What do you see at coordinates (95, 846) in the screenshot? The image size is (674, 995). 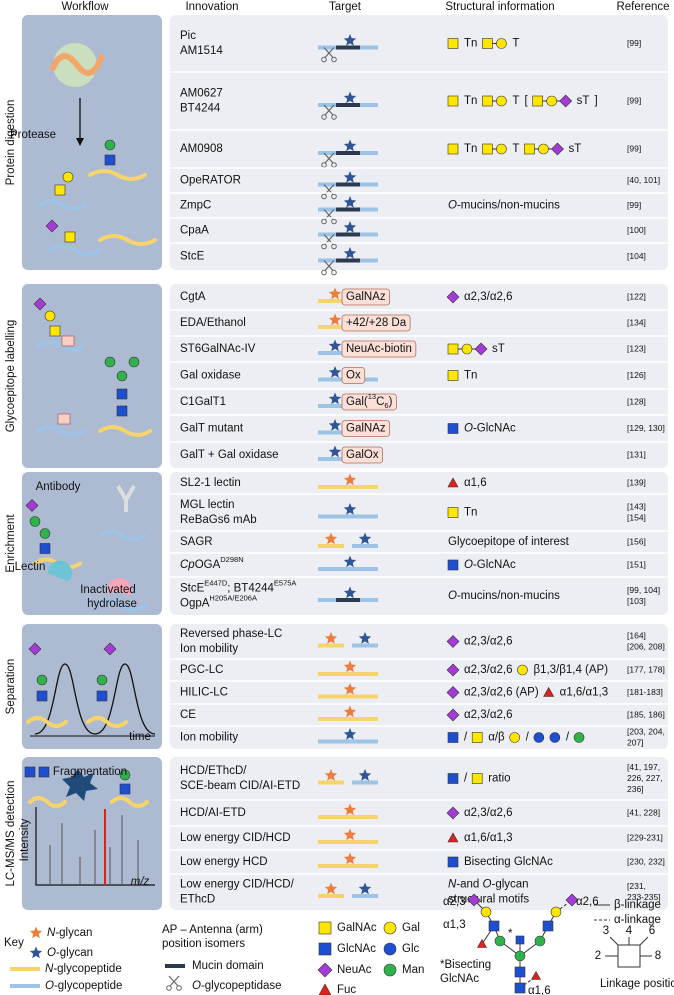 I see `axes` at bounding box center [95, 846].